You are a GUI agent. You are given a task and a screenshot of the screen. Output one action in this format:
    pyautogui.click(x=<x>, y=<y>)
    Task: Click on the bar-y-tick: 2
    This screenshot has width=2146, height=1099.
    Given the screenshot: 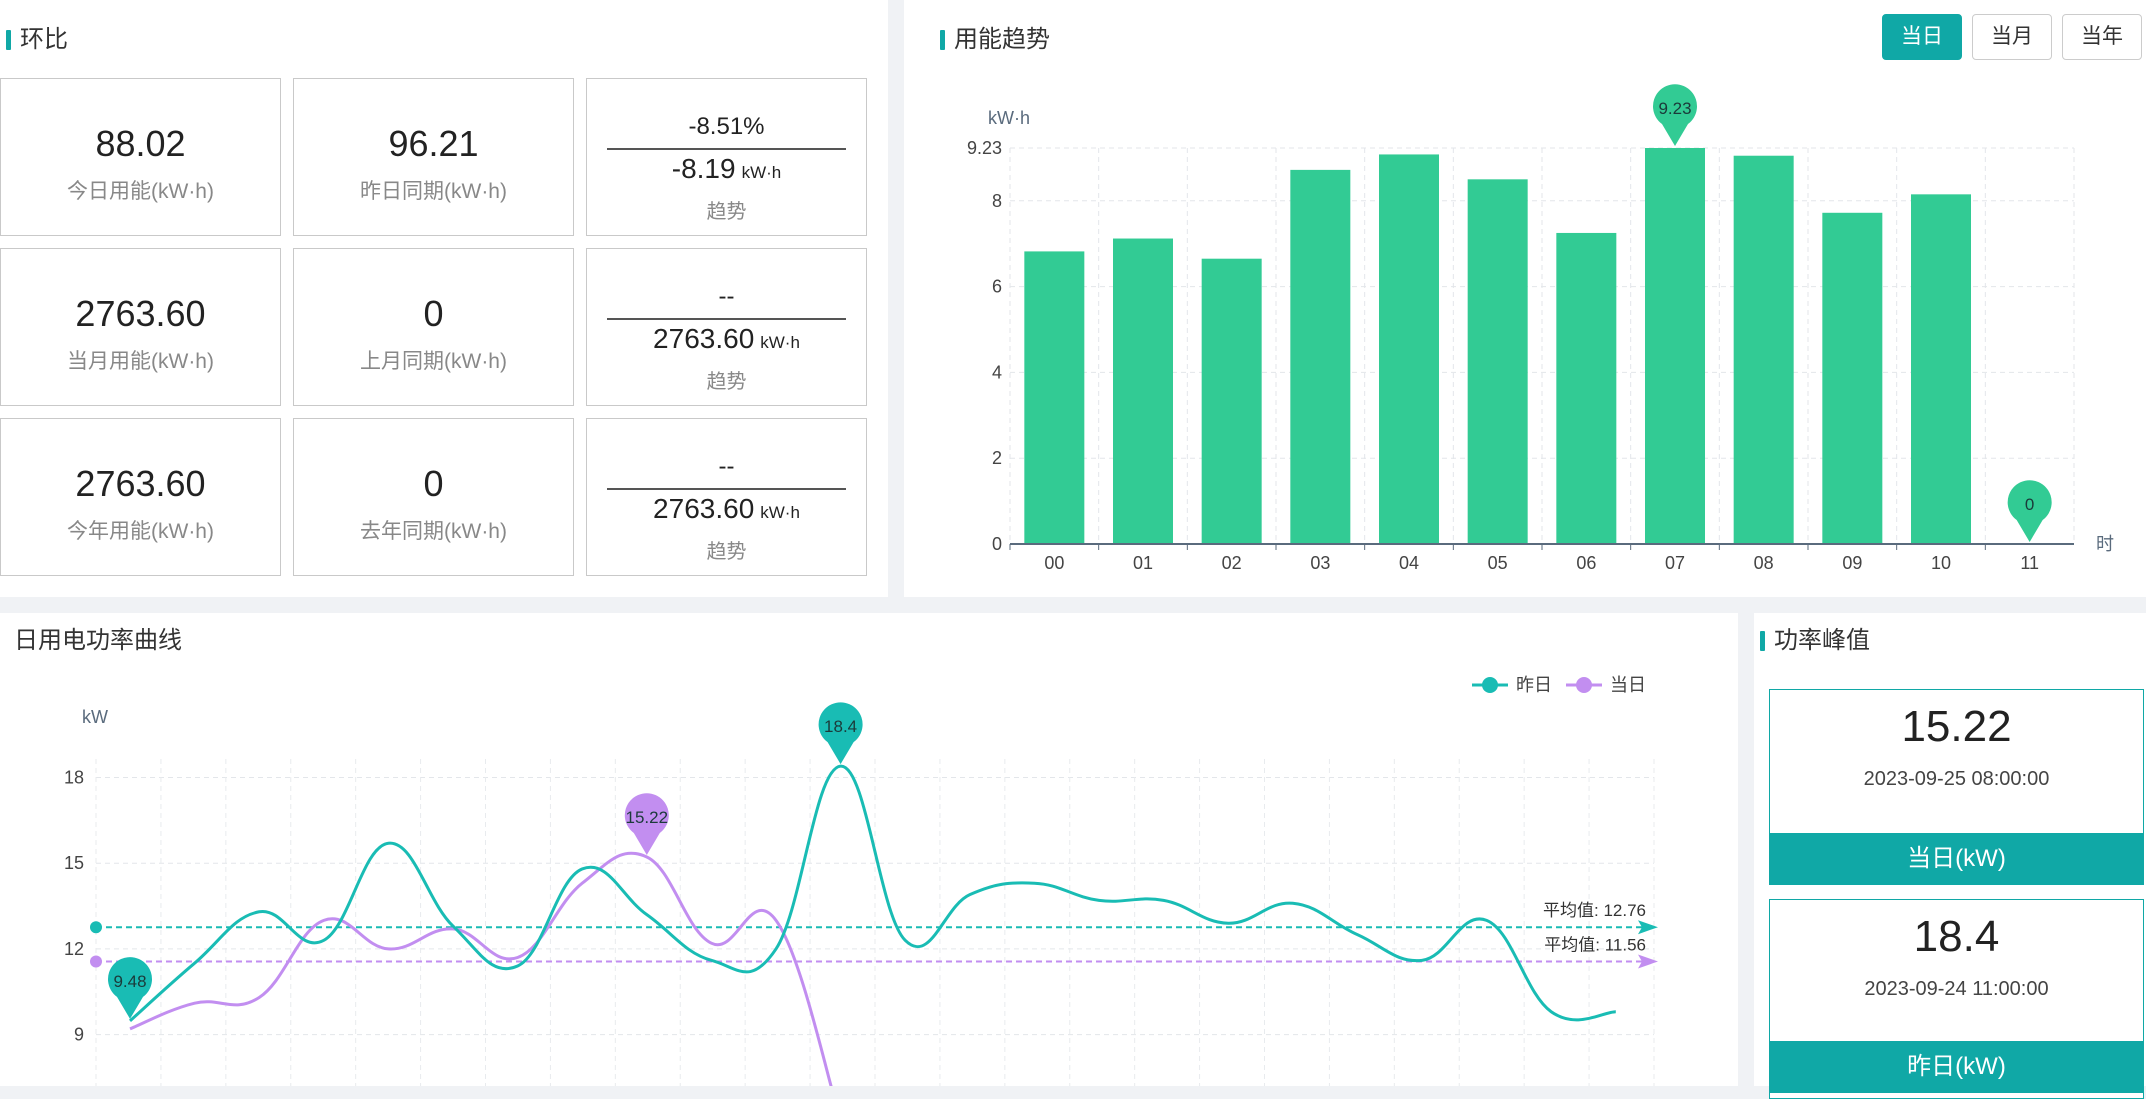 What is the action you would take?
    pyautogui.click(x=997, y=458)
    